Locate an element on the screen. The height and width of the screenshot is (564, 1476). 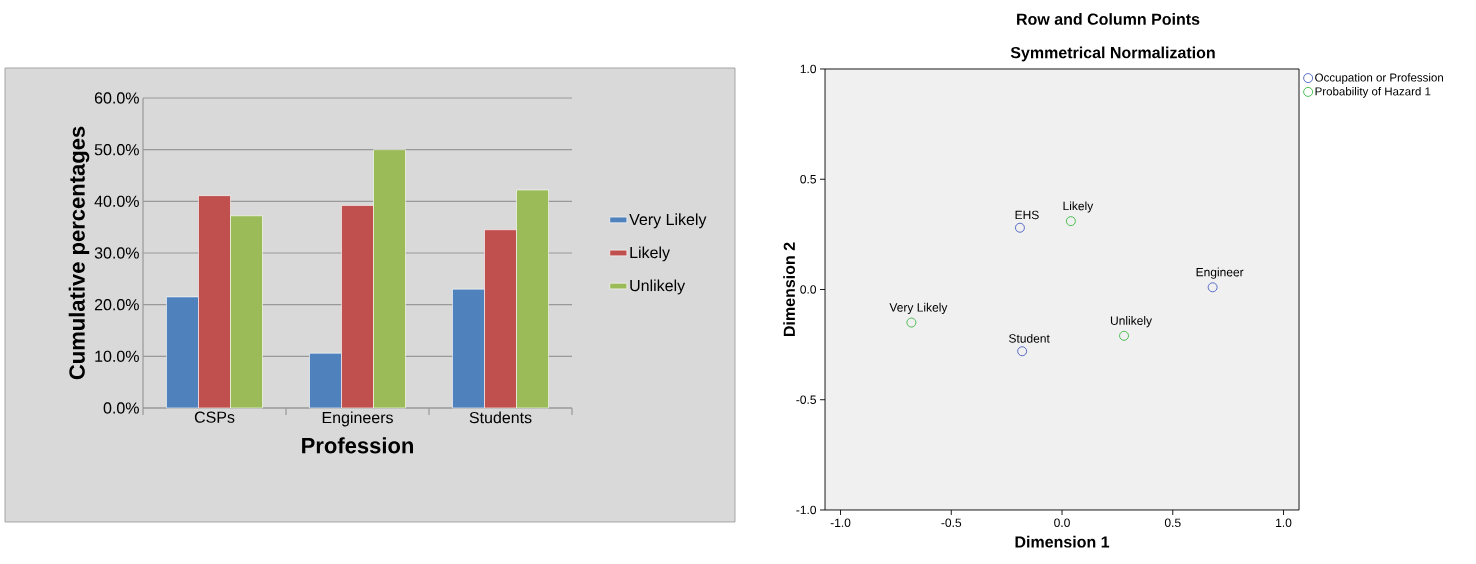
x-axis-title: Dimension 1 is located at coordinates (1062, 541).